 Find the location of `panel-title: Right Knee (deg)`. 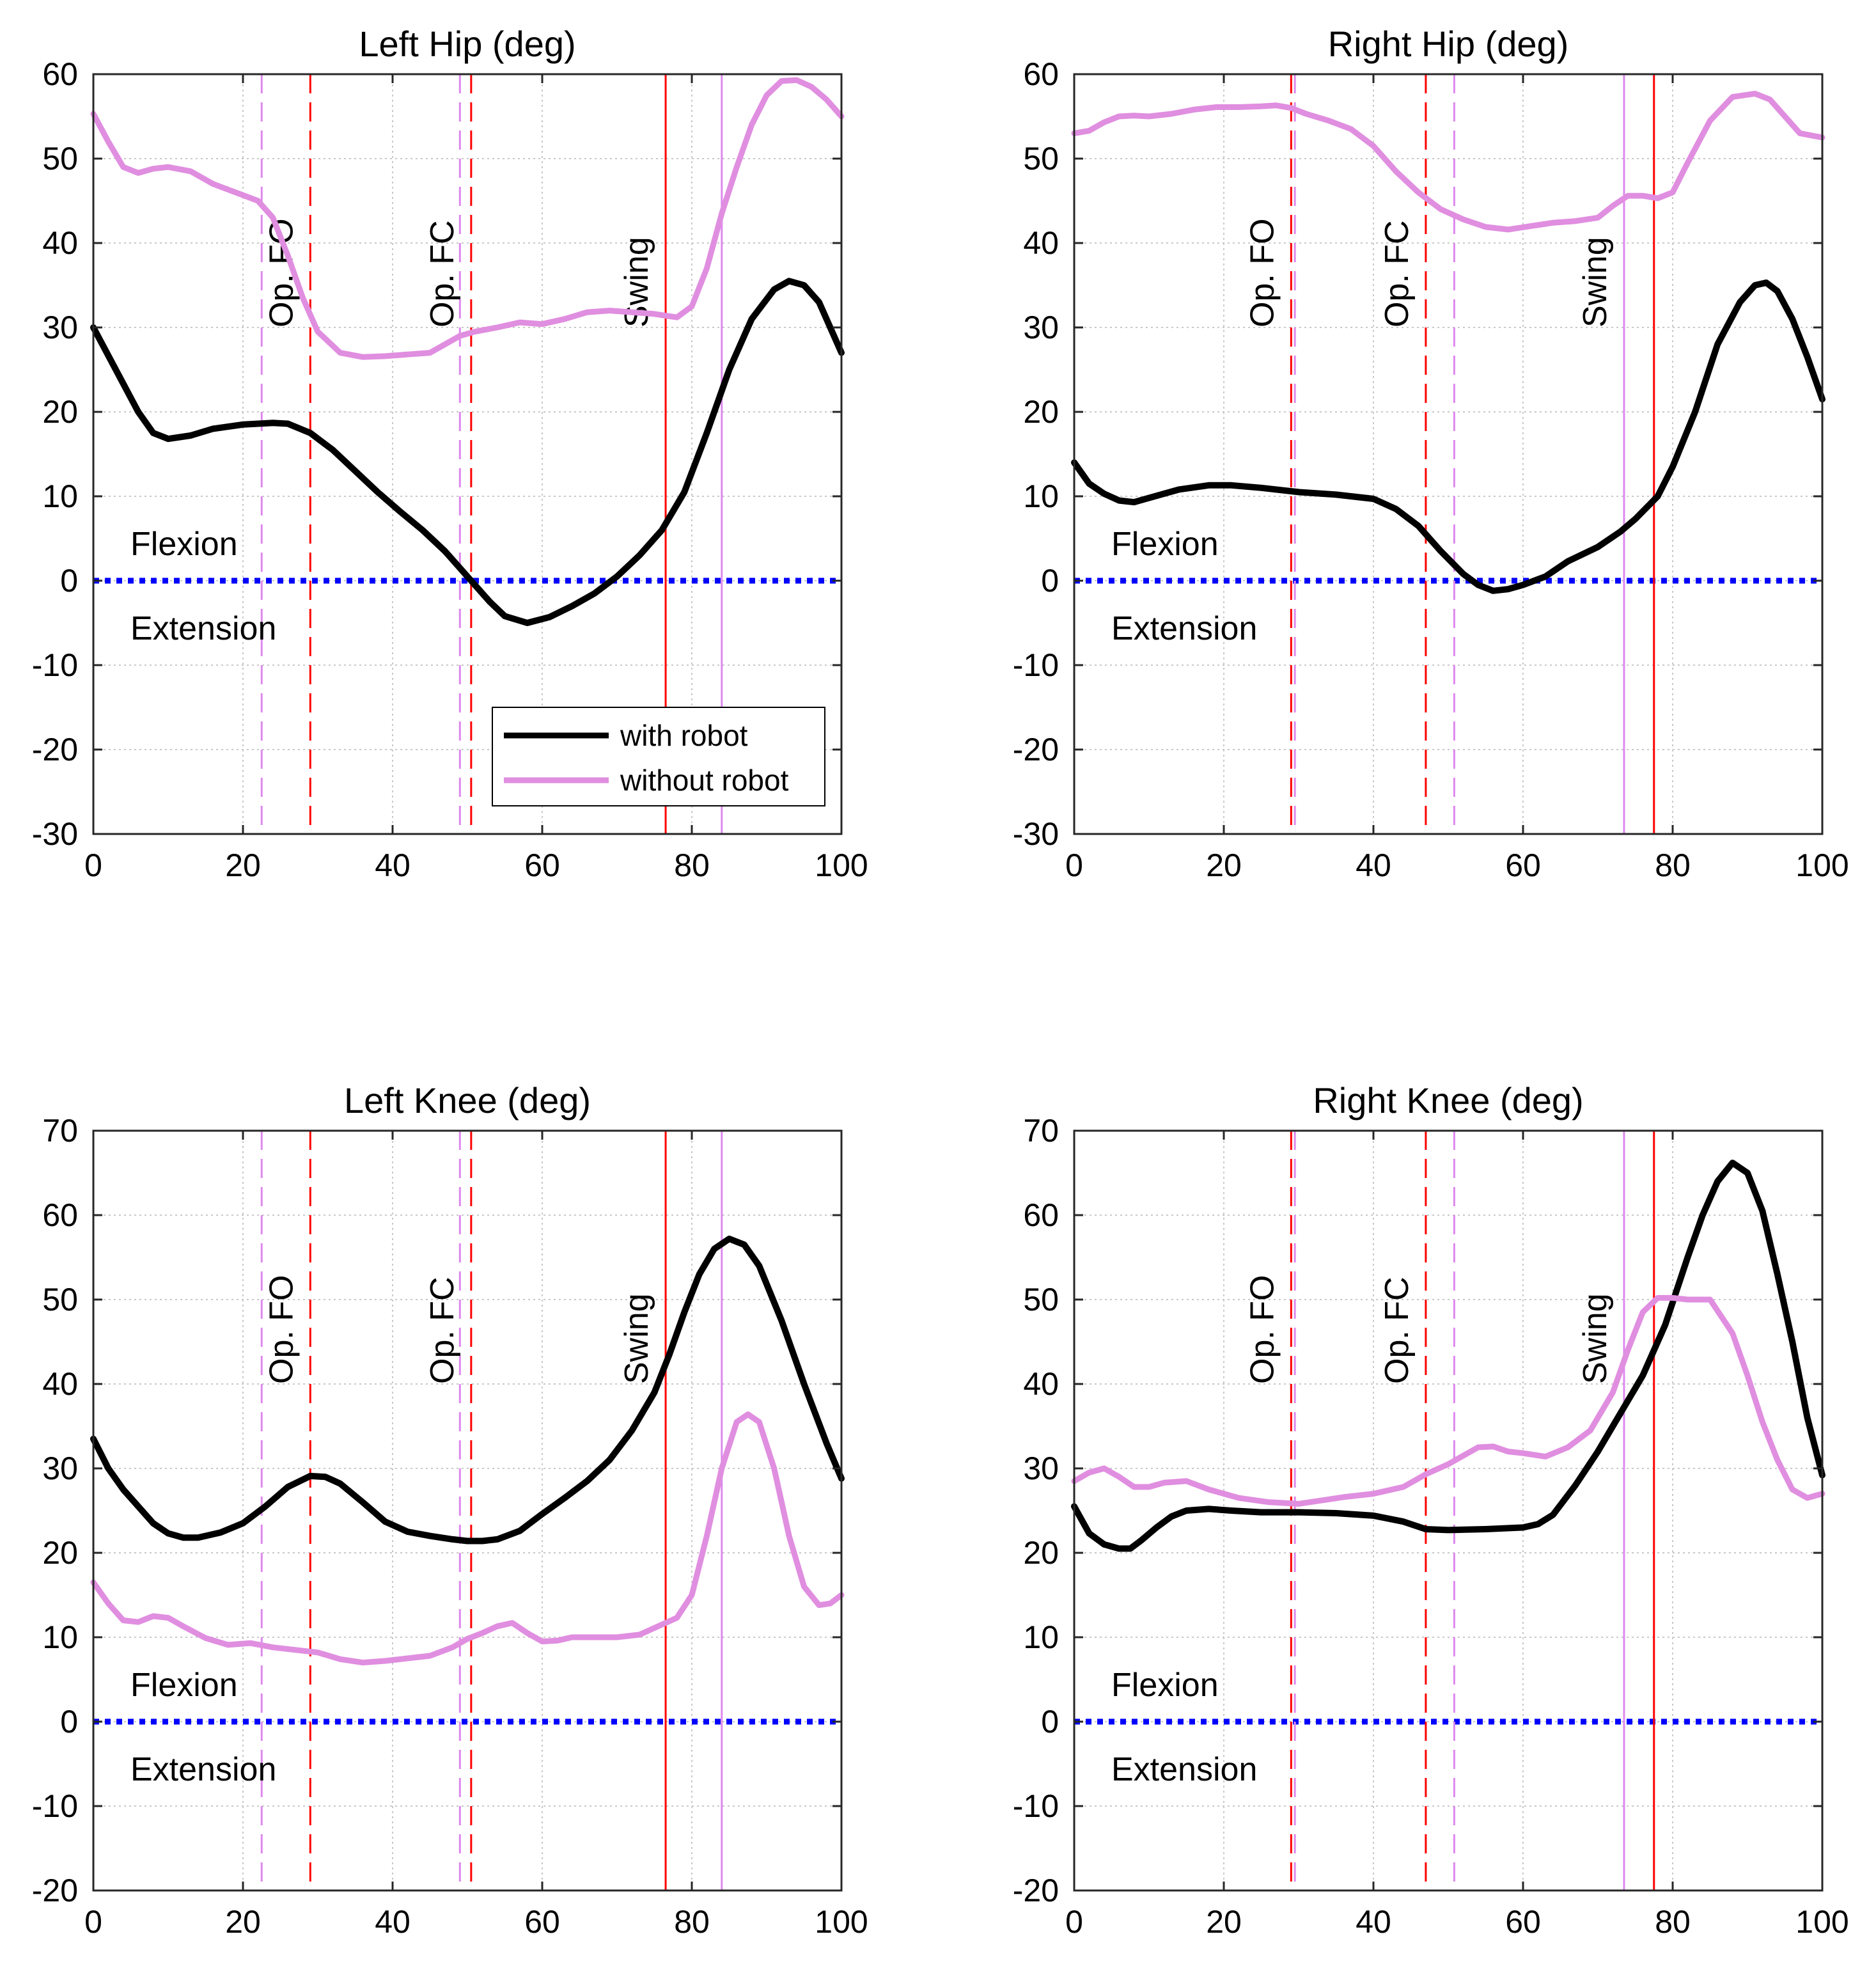

panel-title: Right Knee (deg) is located at coordinates (1448, 1100).